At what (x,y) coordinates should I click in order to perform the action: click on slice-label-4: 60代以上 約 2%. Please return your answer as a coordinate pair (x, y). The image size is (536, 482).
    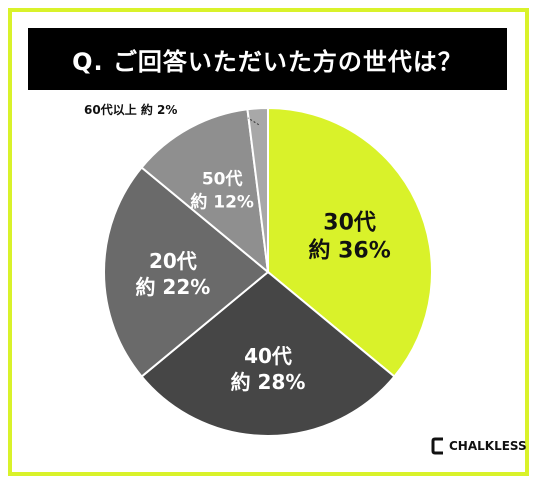
    Looking at the image, I should click on (130, 109).